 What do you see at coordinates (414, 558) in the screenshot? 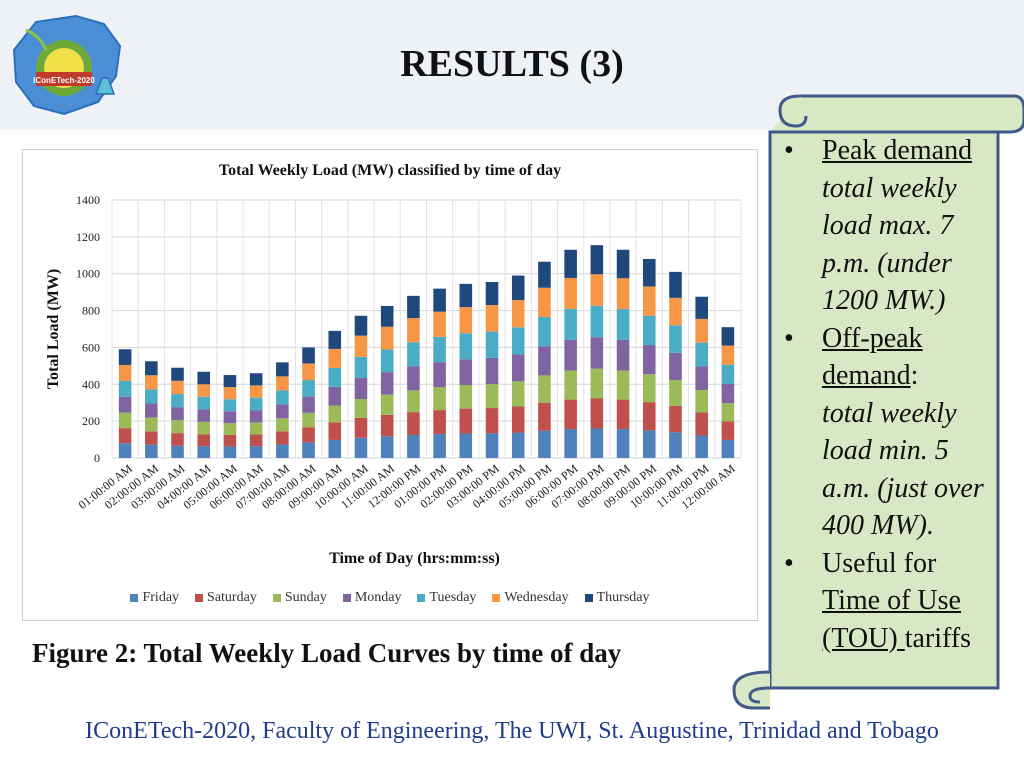
I see `x-axis-title: Time of Day (hrs:mm:ss)` at bounding box center [414, 558].